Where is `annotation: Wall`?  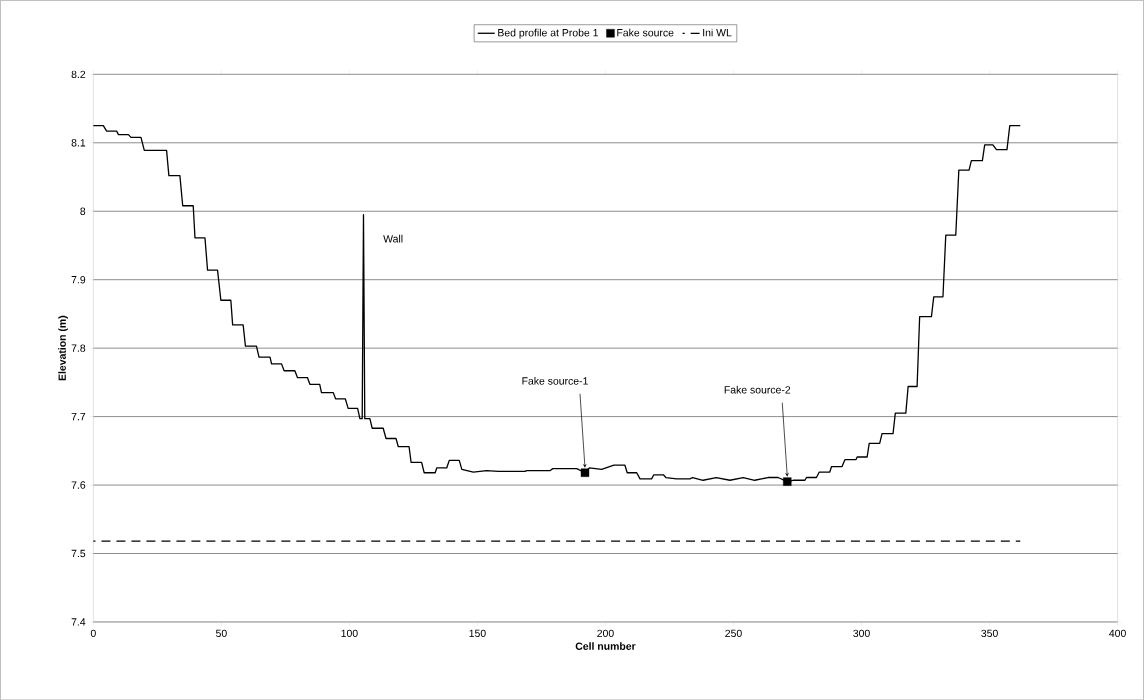 annotation: Wall is located at coordinates (393, 238).